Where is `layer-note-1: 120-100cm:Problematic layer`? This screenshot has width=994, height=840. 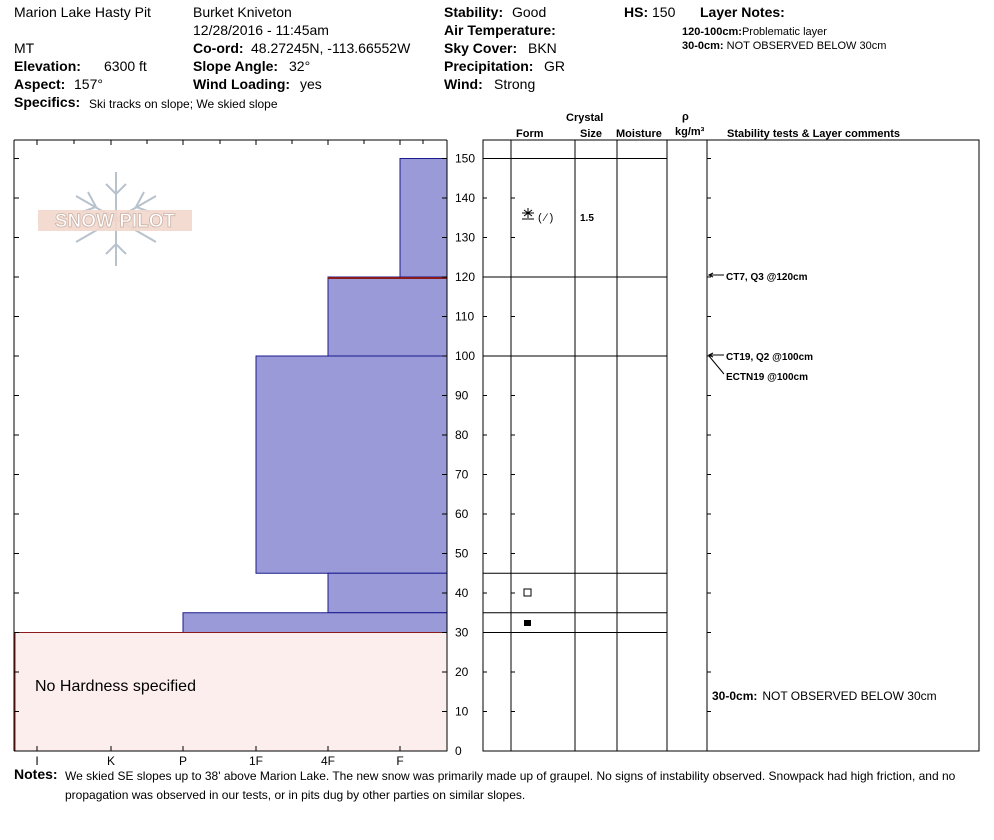 layer-note-1: 120-100cm:Problematic layer is located at coordinates (754, 32).